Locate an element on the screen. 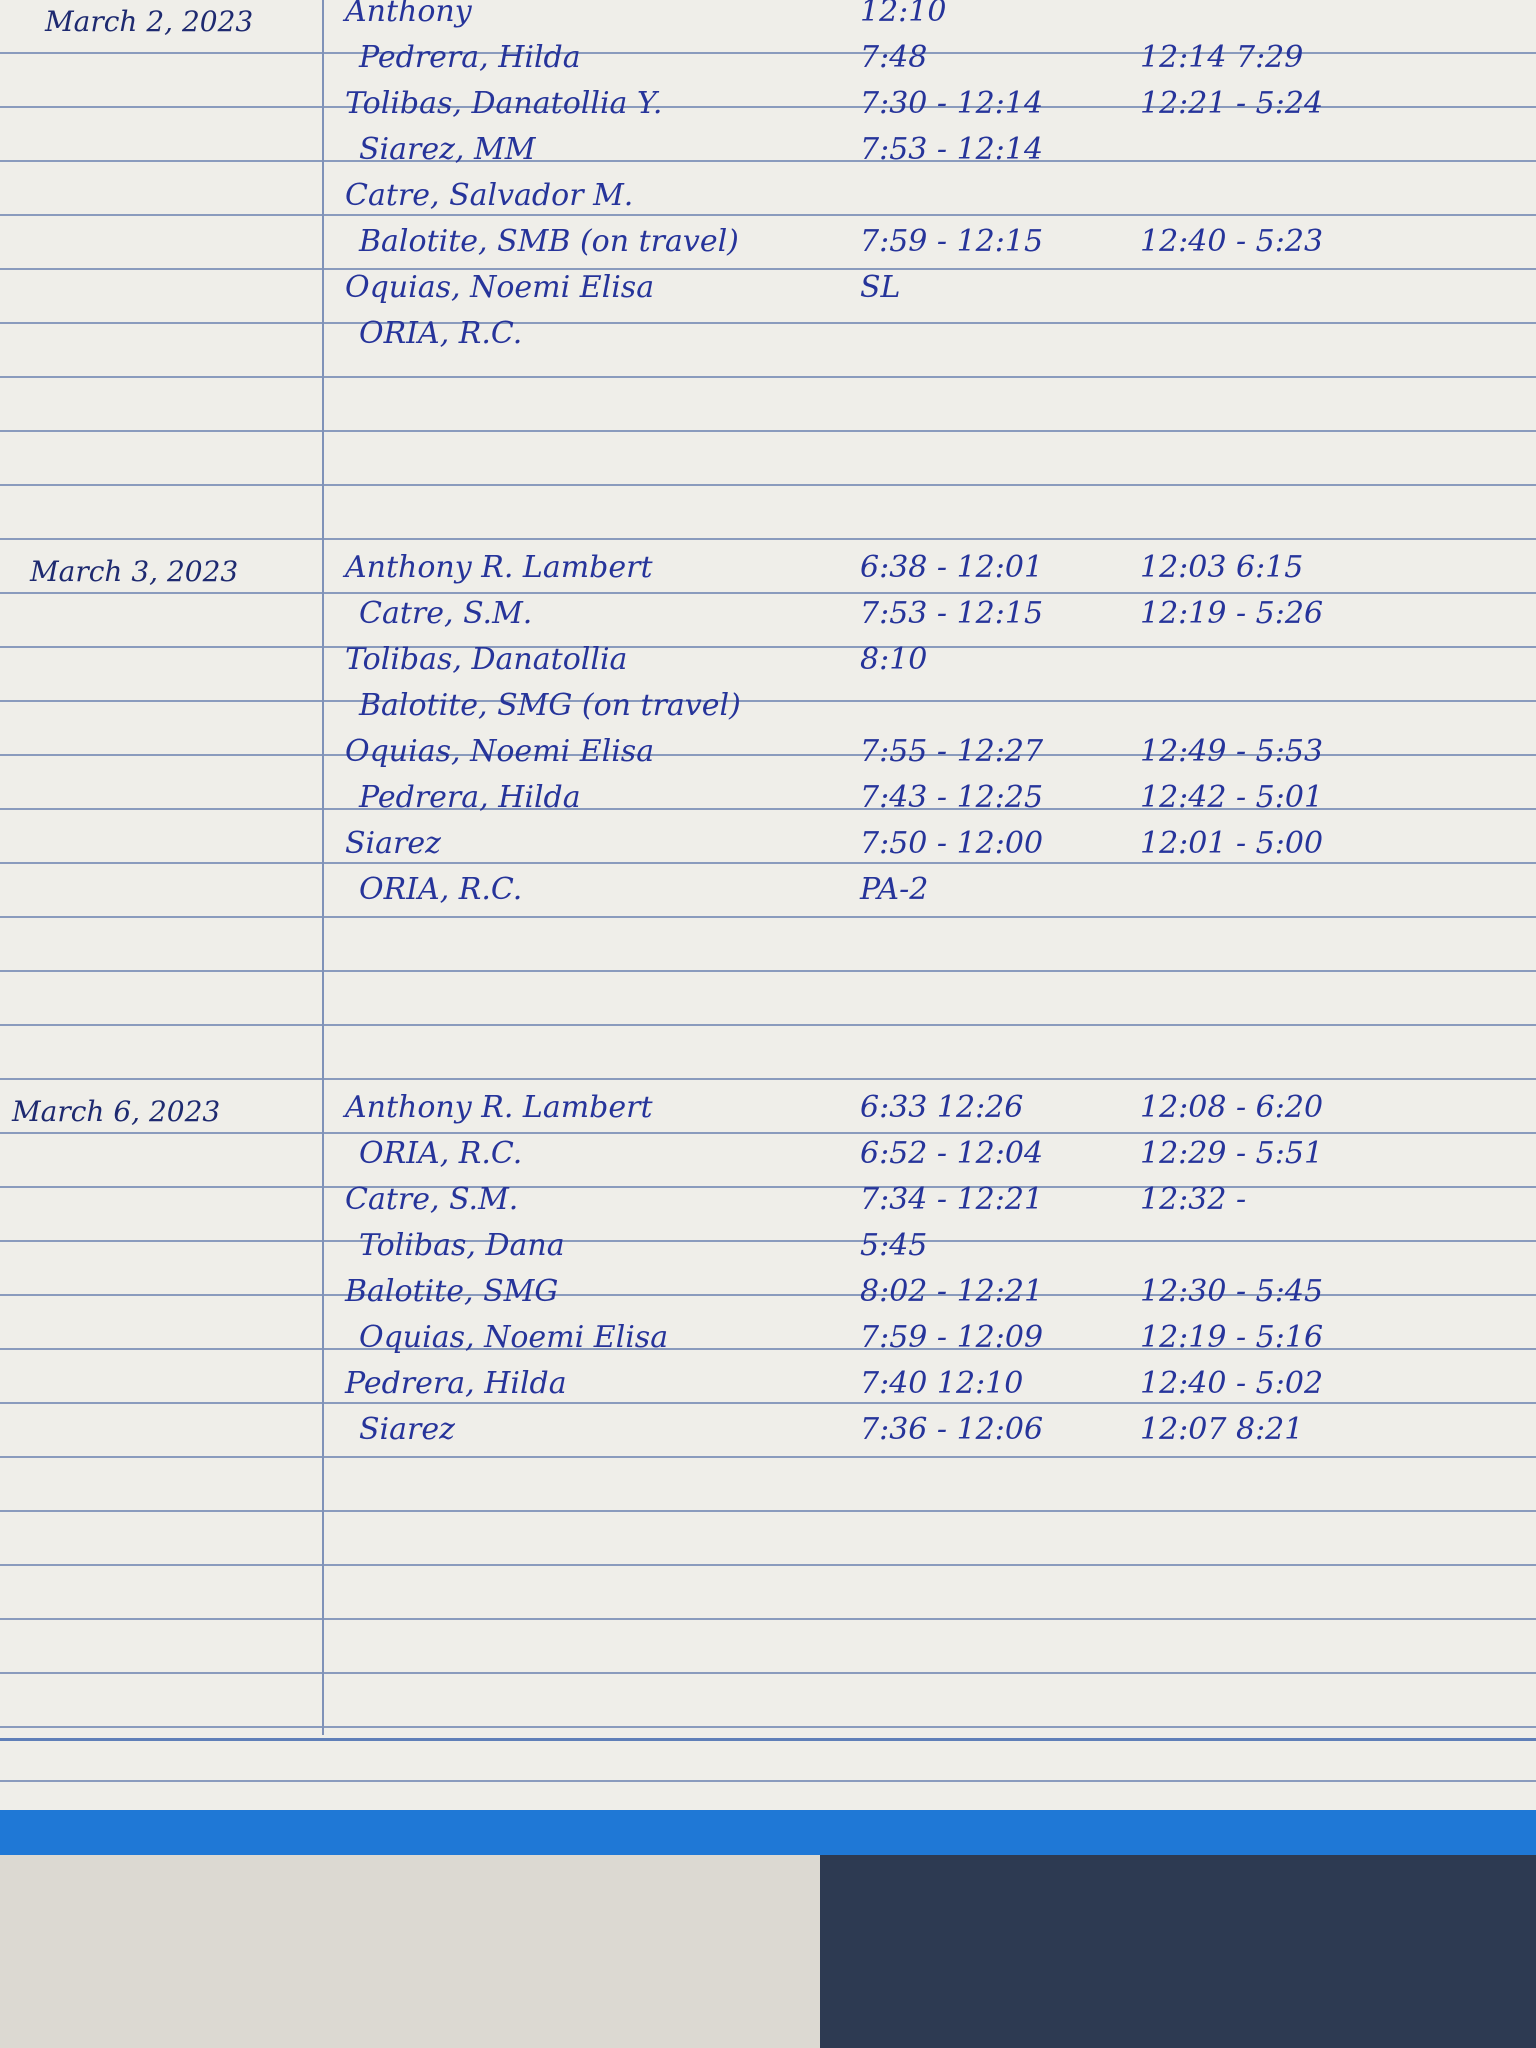  time-am: 5:45 is located at coordinates (894, 1245).